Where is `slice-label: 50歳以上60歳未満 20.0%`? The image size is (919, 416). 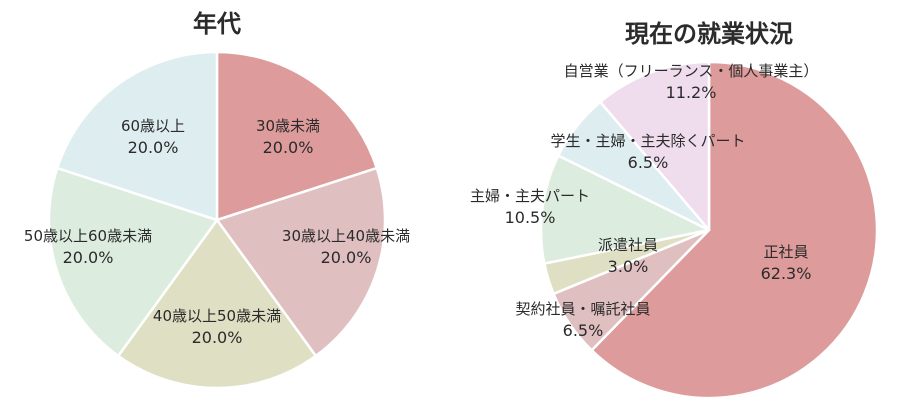 slice-label: 50歳以上60歳未満 20.0% is located at coordinates (88, 247).